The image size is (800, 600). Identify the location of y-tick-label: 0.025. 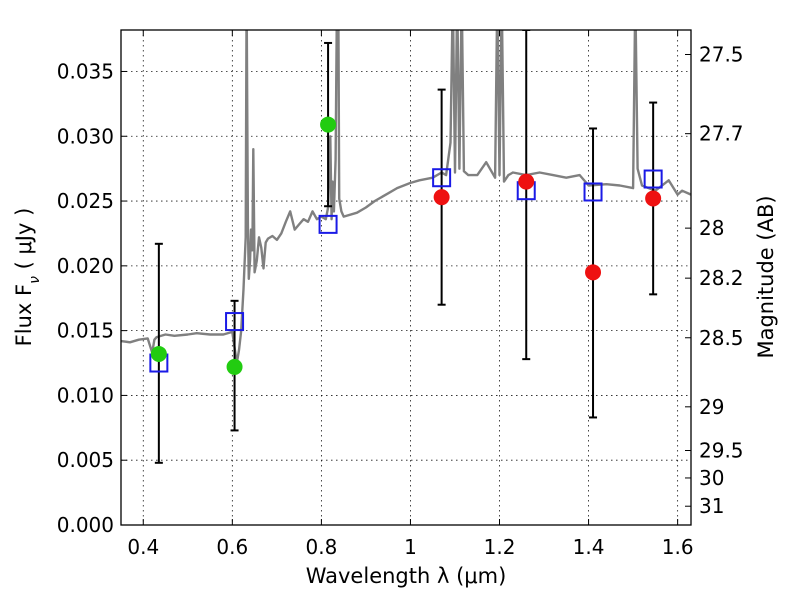
(85, 201).